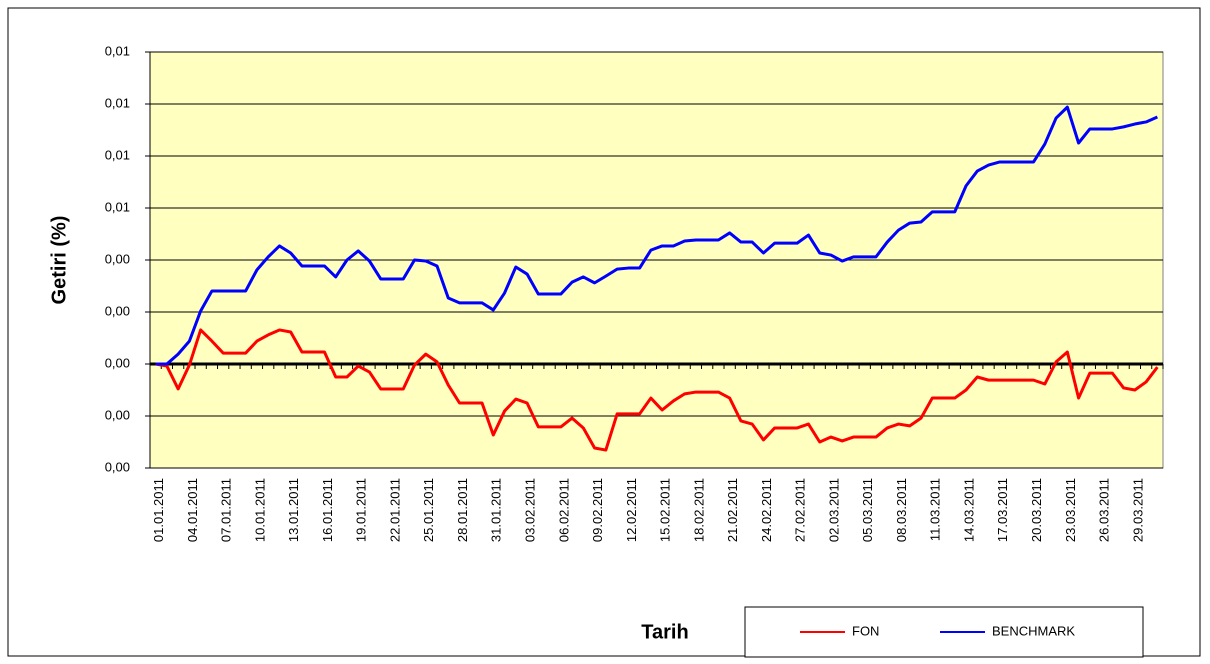 Image resolution: width=1210 pixels, height=664 pixels. What do you see at coordinates (293, 510) in the screenshot?
I see `x-tick-label: 13.01.2011` at bounding box center [293, 510].